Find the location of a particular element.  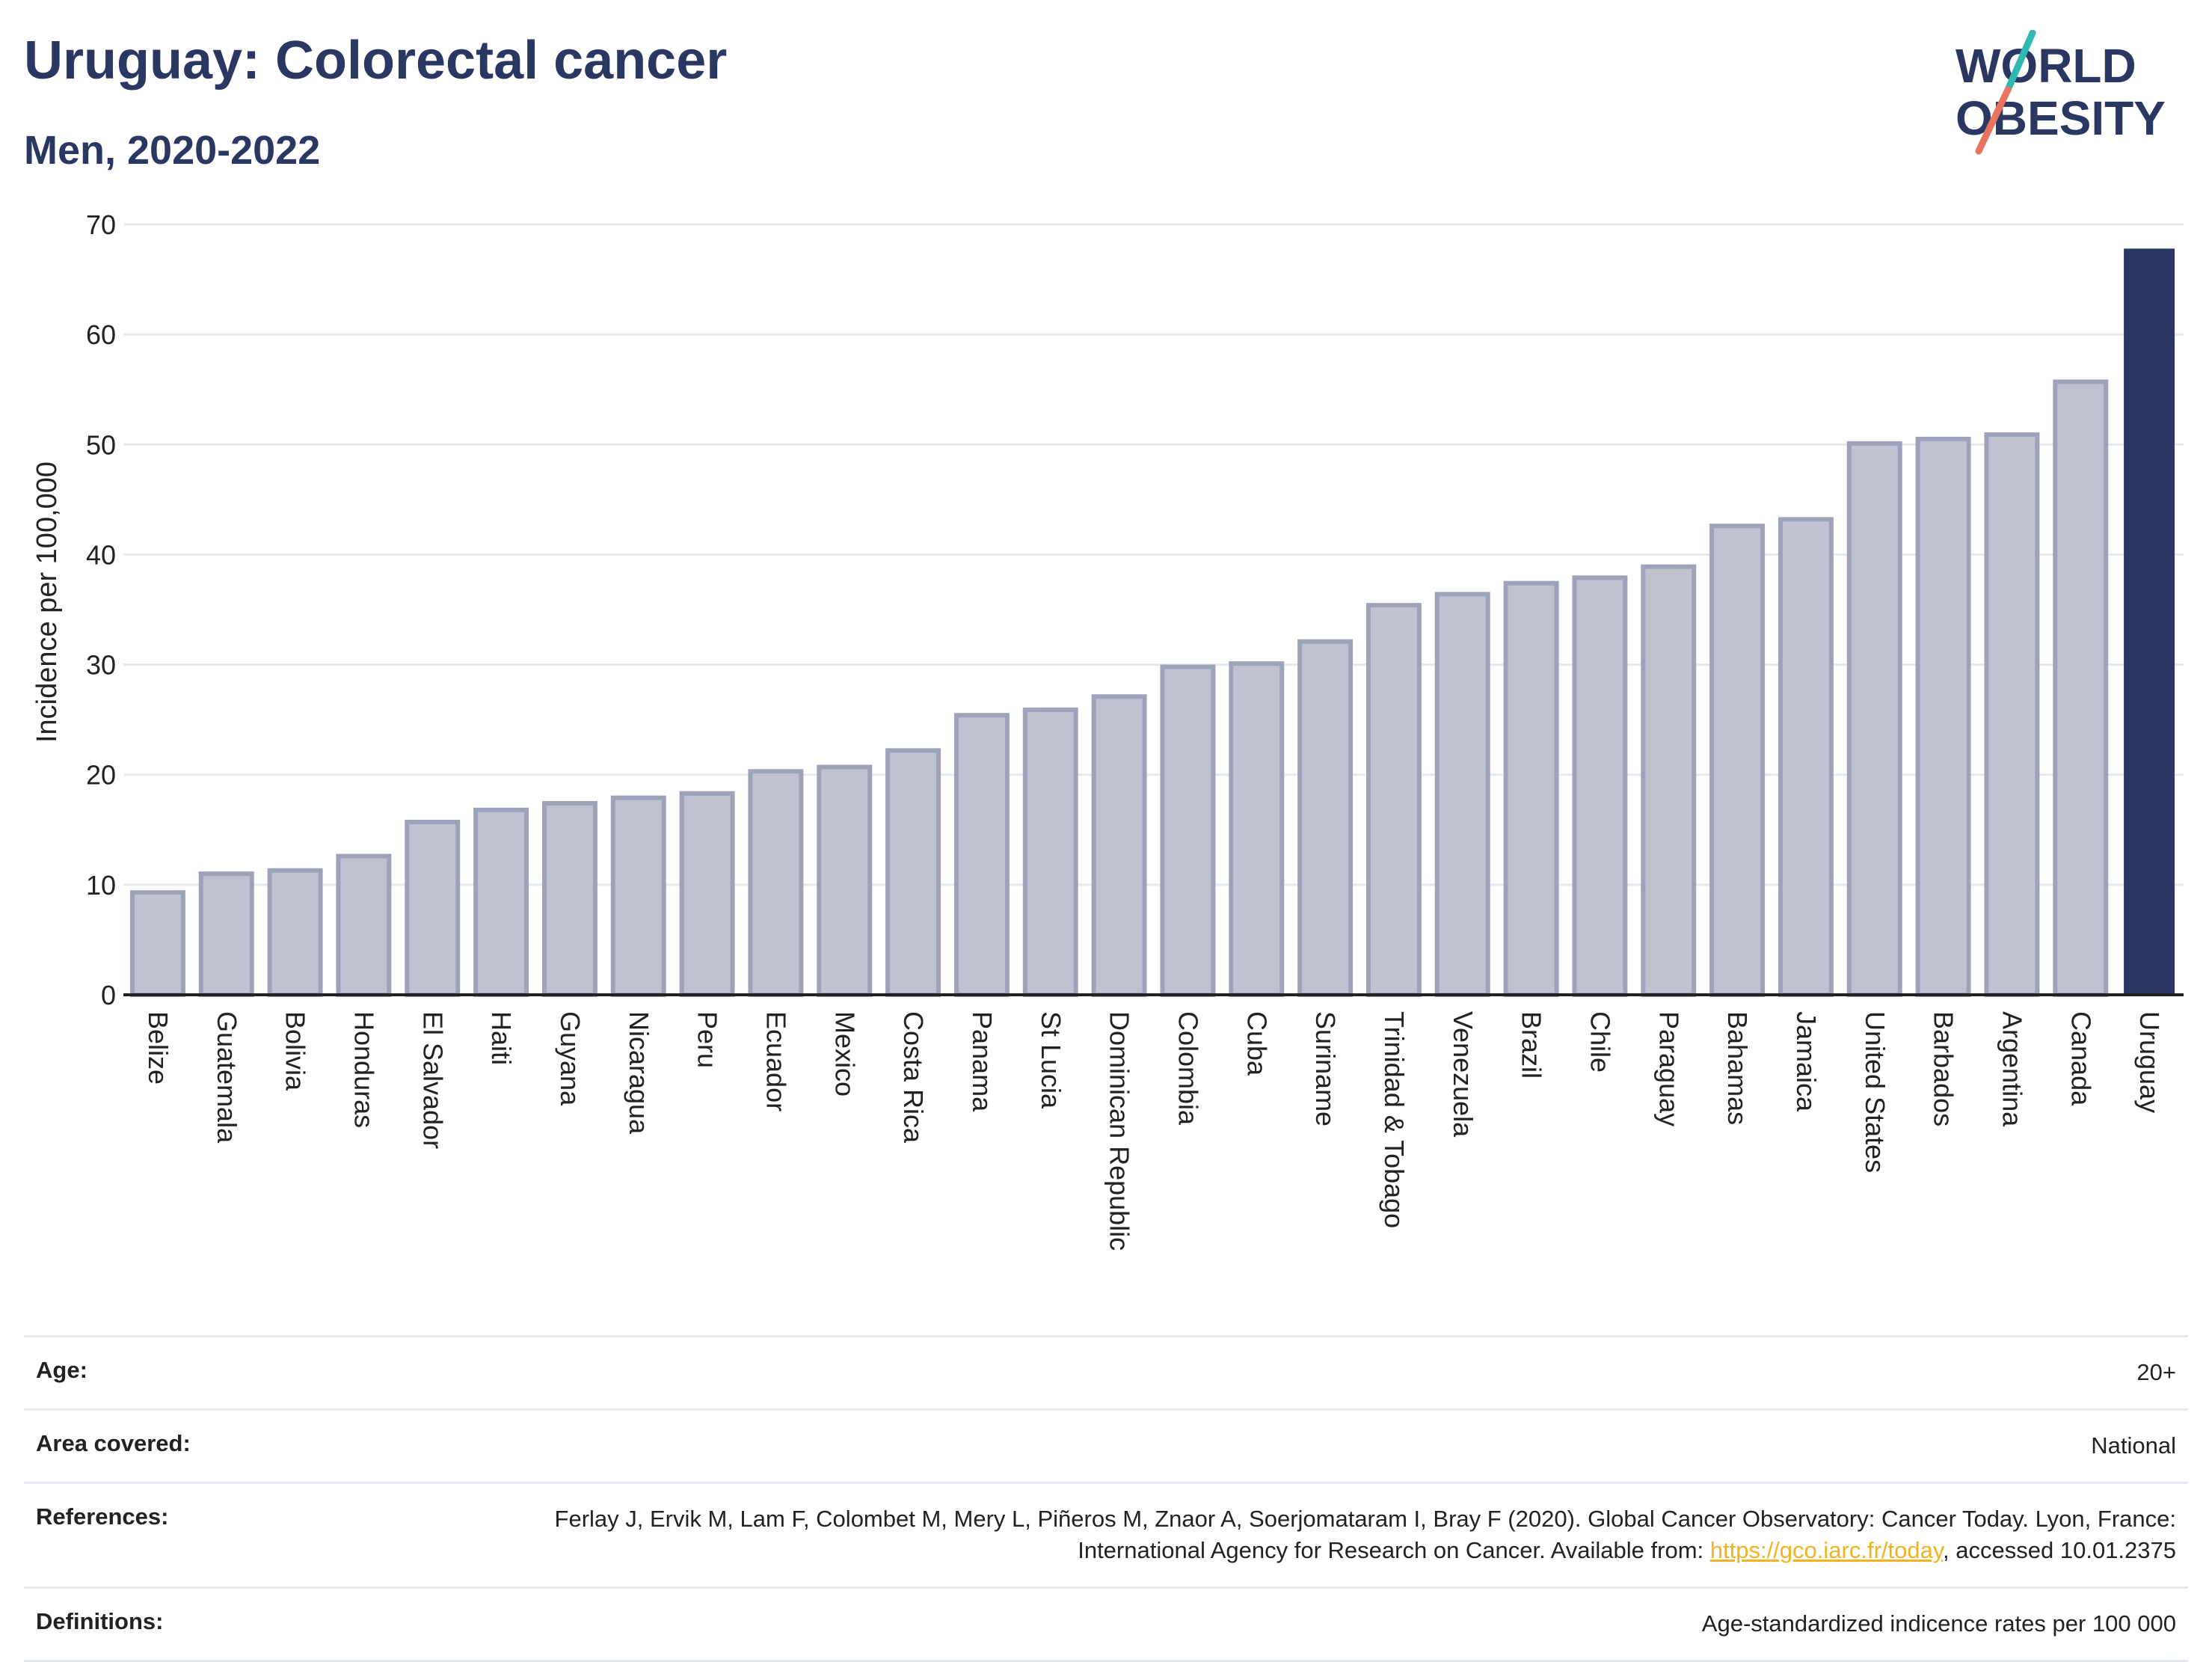

x-tick-label: Trinidad & Tobago is located at coordinates (1394, 1119).